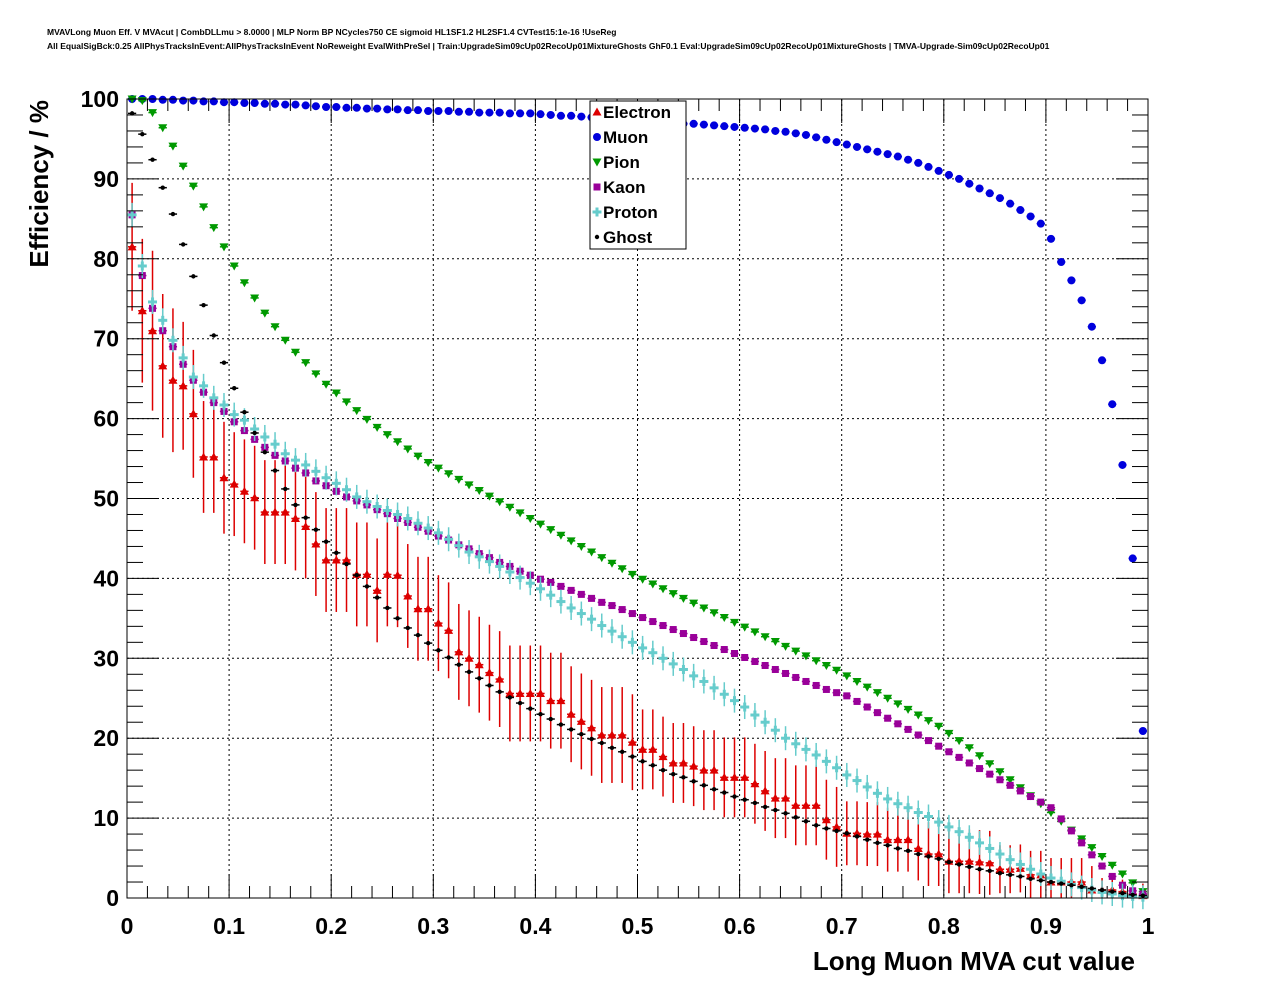  I want to click on legend-label: Kaon, so click(624, 187).